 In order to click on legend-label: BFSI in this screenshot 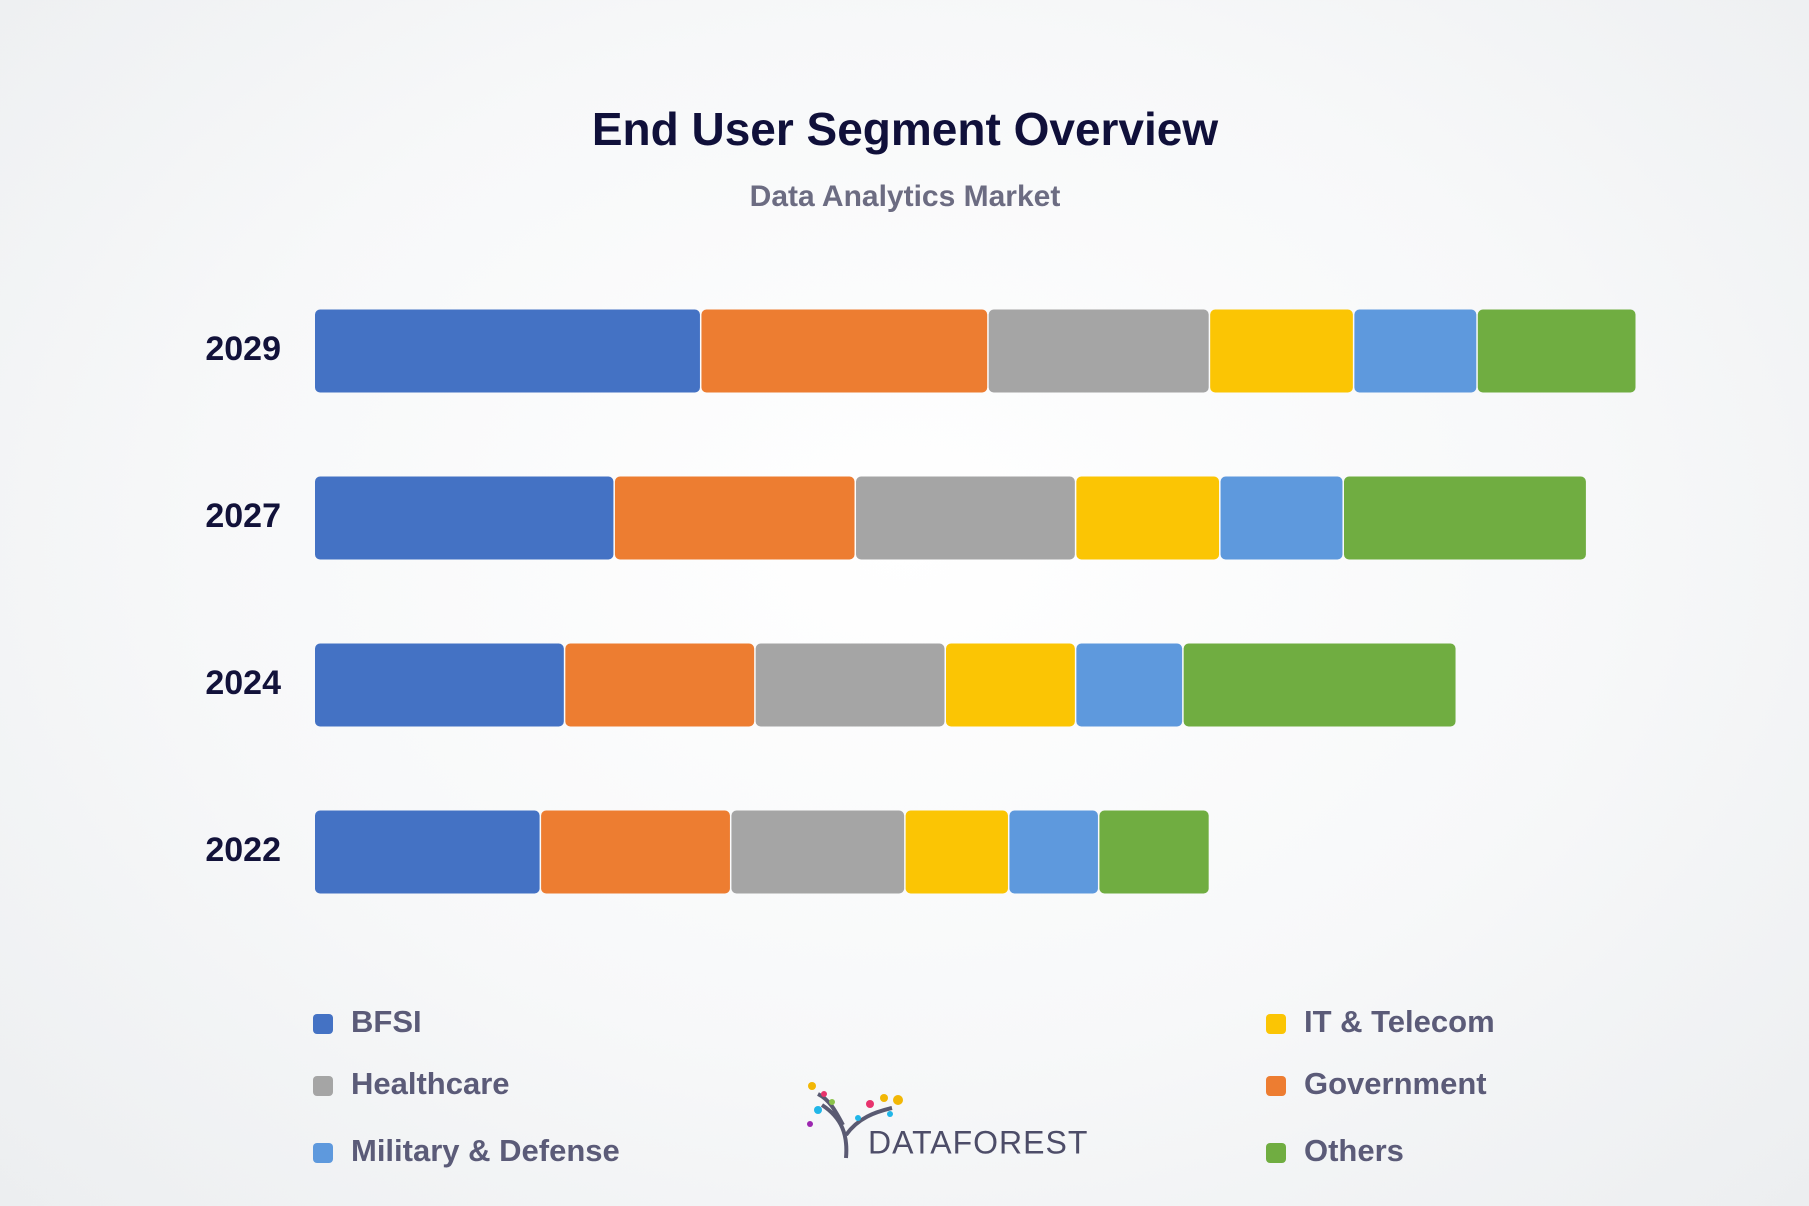, I will do `click(386, 1021)`.